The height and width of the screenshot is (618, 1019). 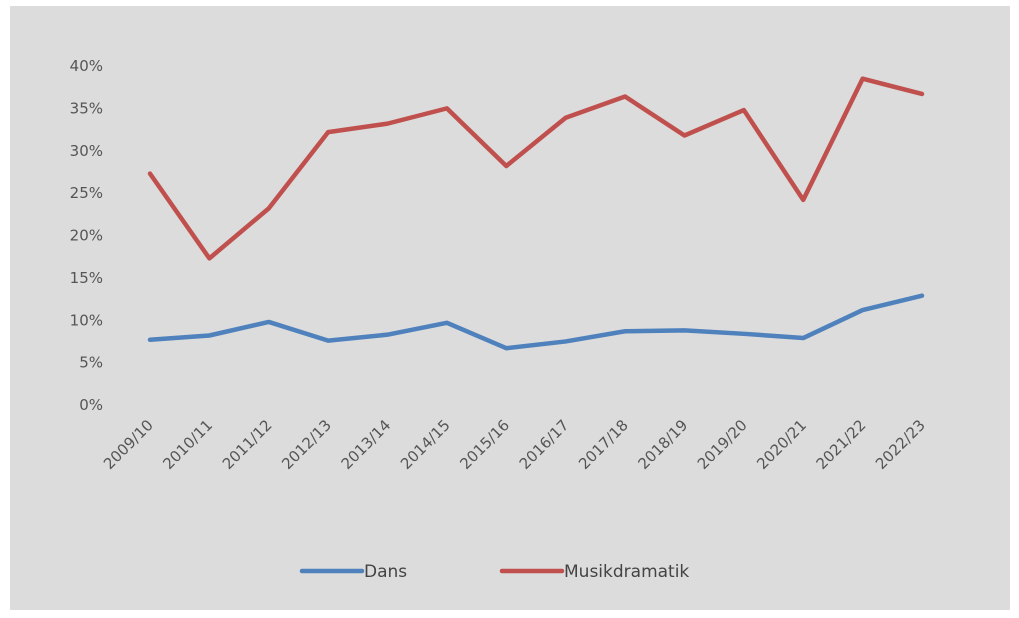 What do you see at coordinates (662, 444) in the screenshot?
I see `x-tick-label: 2018/19` at bounding box center [662, 444].